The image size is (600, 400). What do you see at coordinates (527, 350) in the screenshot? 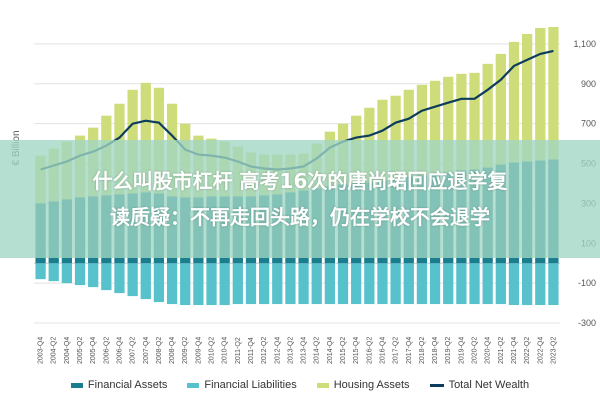
I see `x-tick-label: 2022-Q2` at bounding box center [527, 350].